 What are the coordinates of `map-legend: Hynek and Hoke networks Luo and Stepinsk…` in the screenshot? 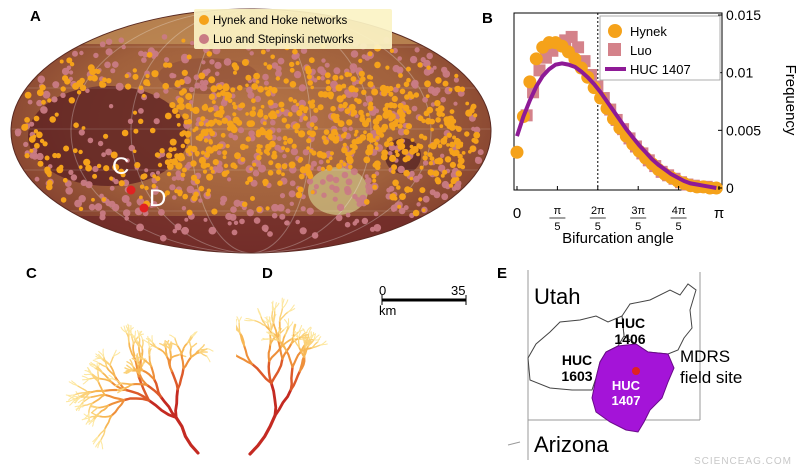 It's located at (293, 29).